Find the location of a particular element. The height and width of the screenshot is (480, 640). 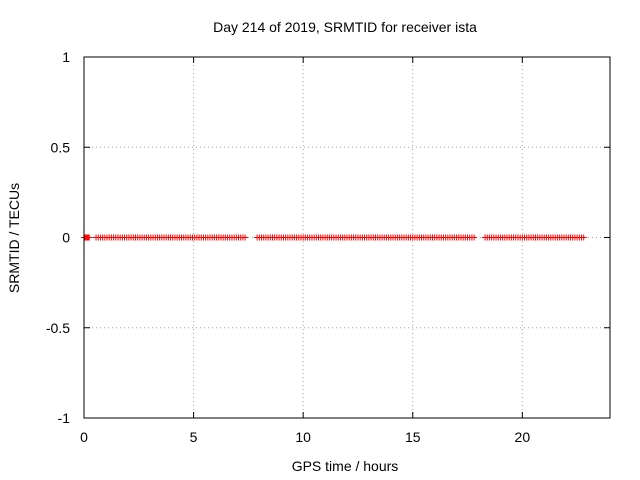

x-tick-label: 15 is located at coordinates (413, 437).